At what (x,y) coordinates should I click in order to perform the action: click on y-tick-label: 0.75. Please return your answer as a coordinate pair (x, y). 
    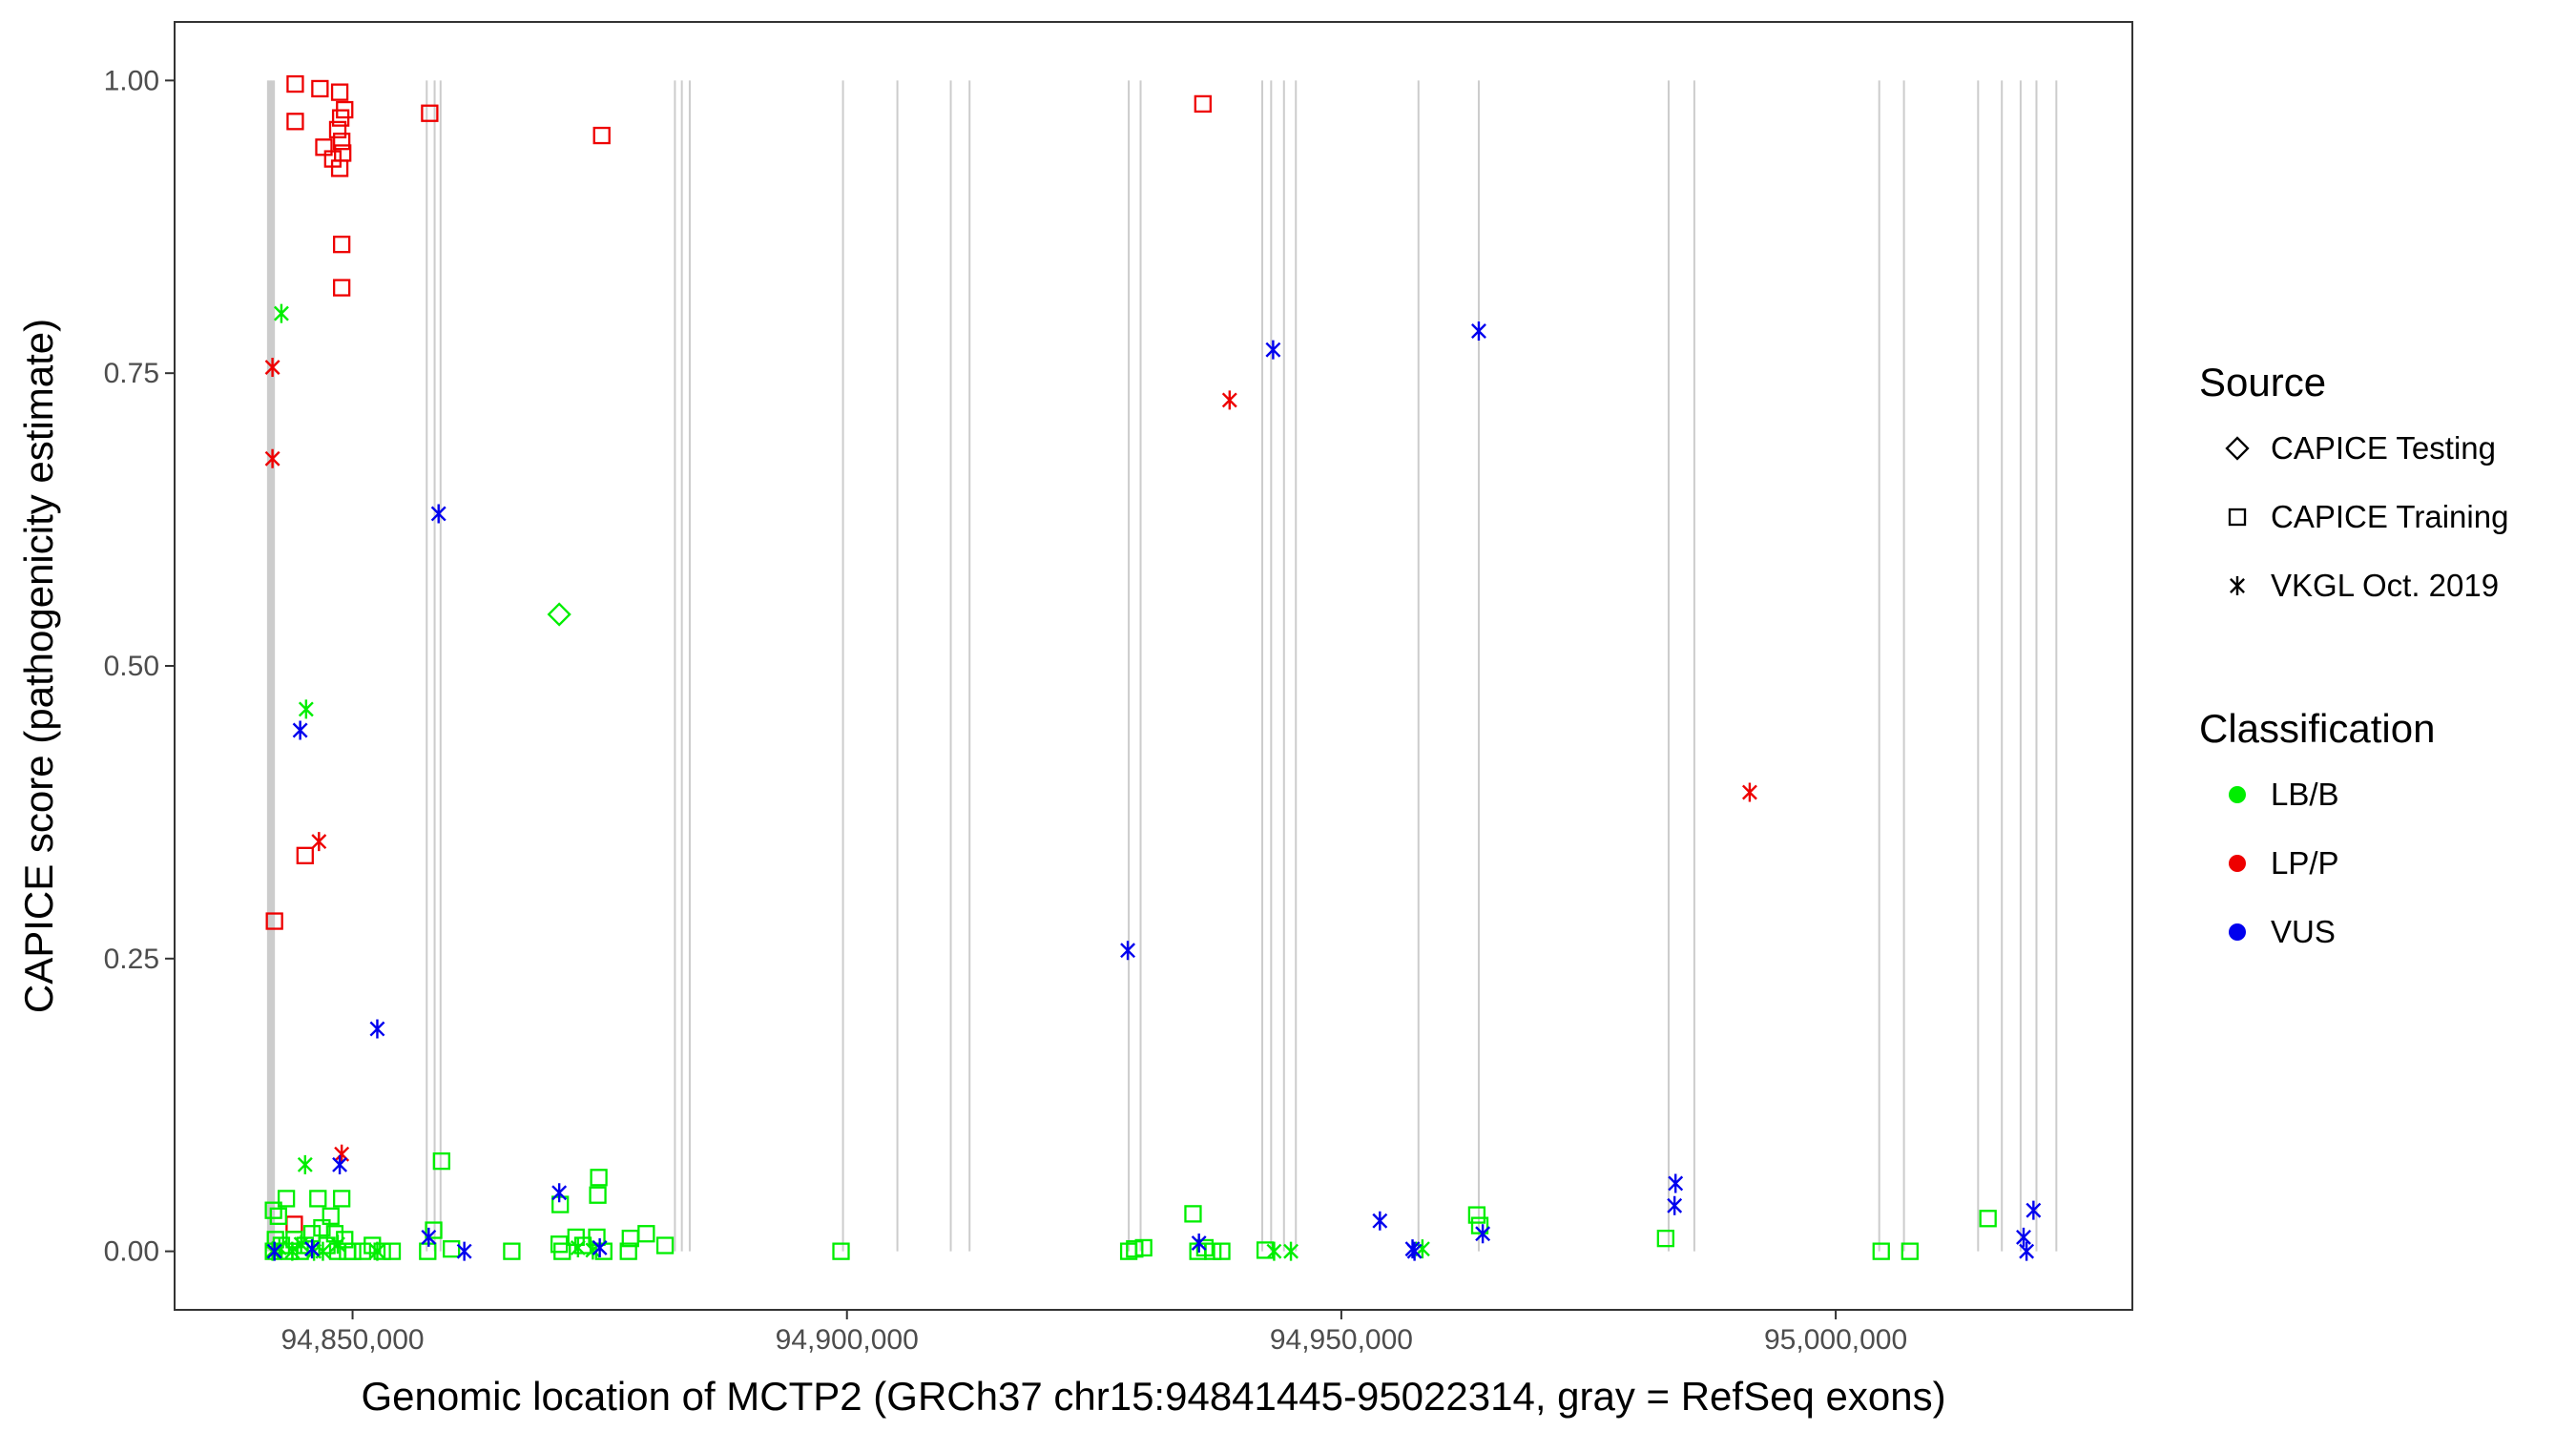
    Looking at the image, I should click on (131, 373).